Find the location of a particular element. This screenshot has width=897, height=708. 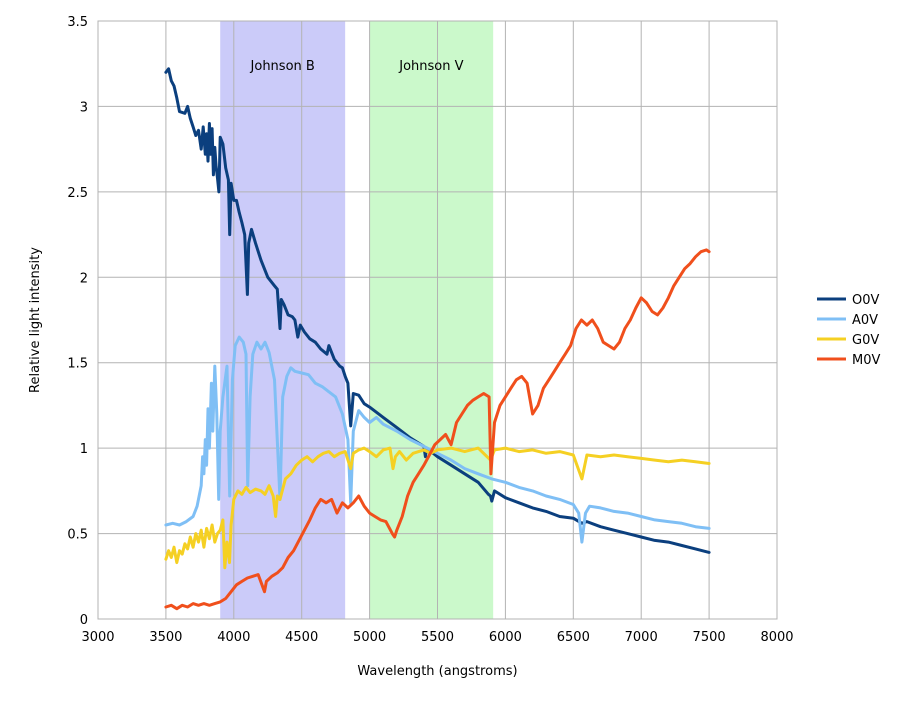

band-label: Johnson B is located at coordinates (282, 66).